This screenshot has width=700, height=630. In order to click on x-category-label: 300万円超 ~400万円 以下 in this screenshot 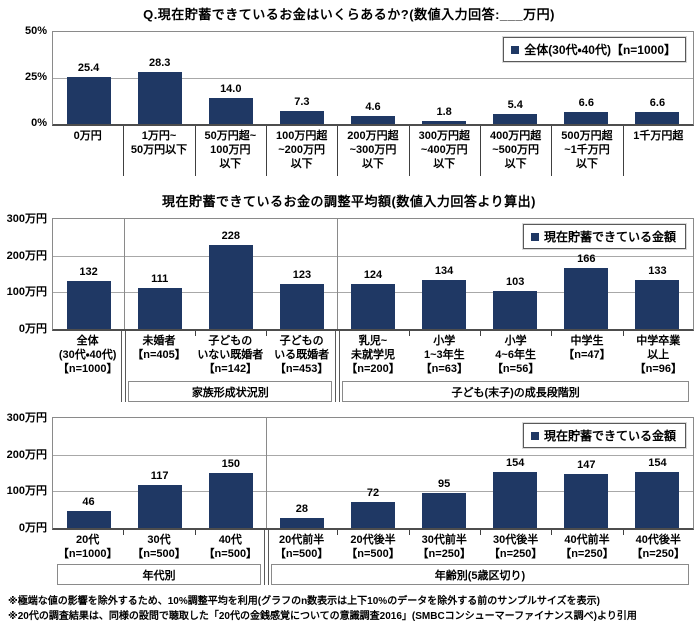, I will do `click(444, 150)`.